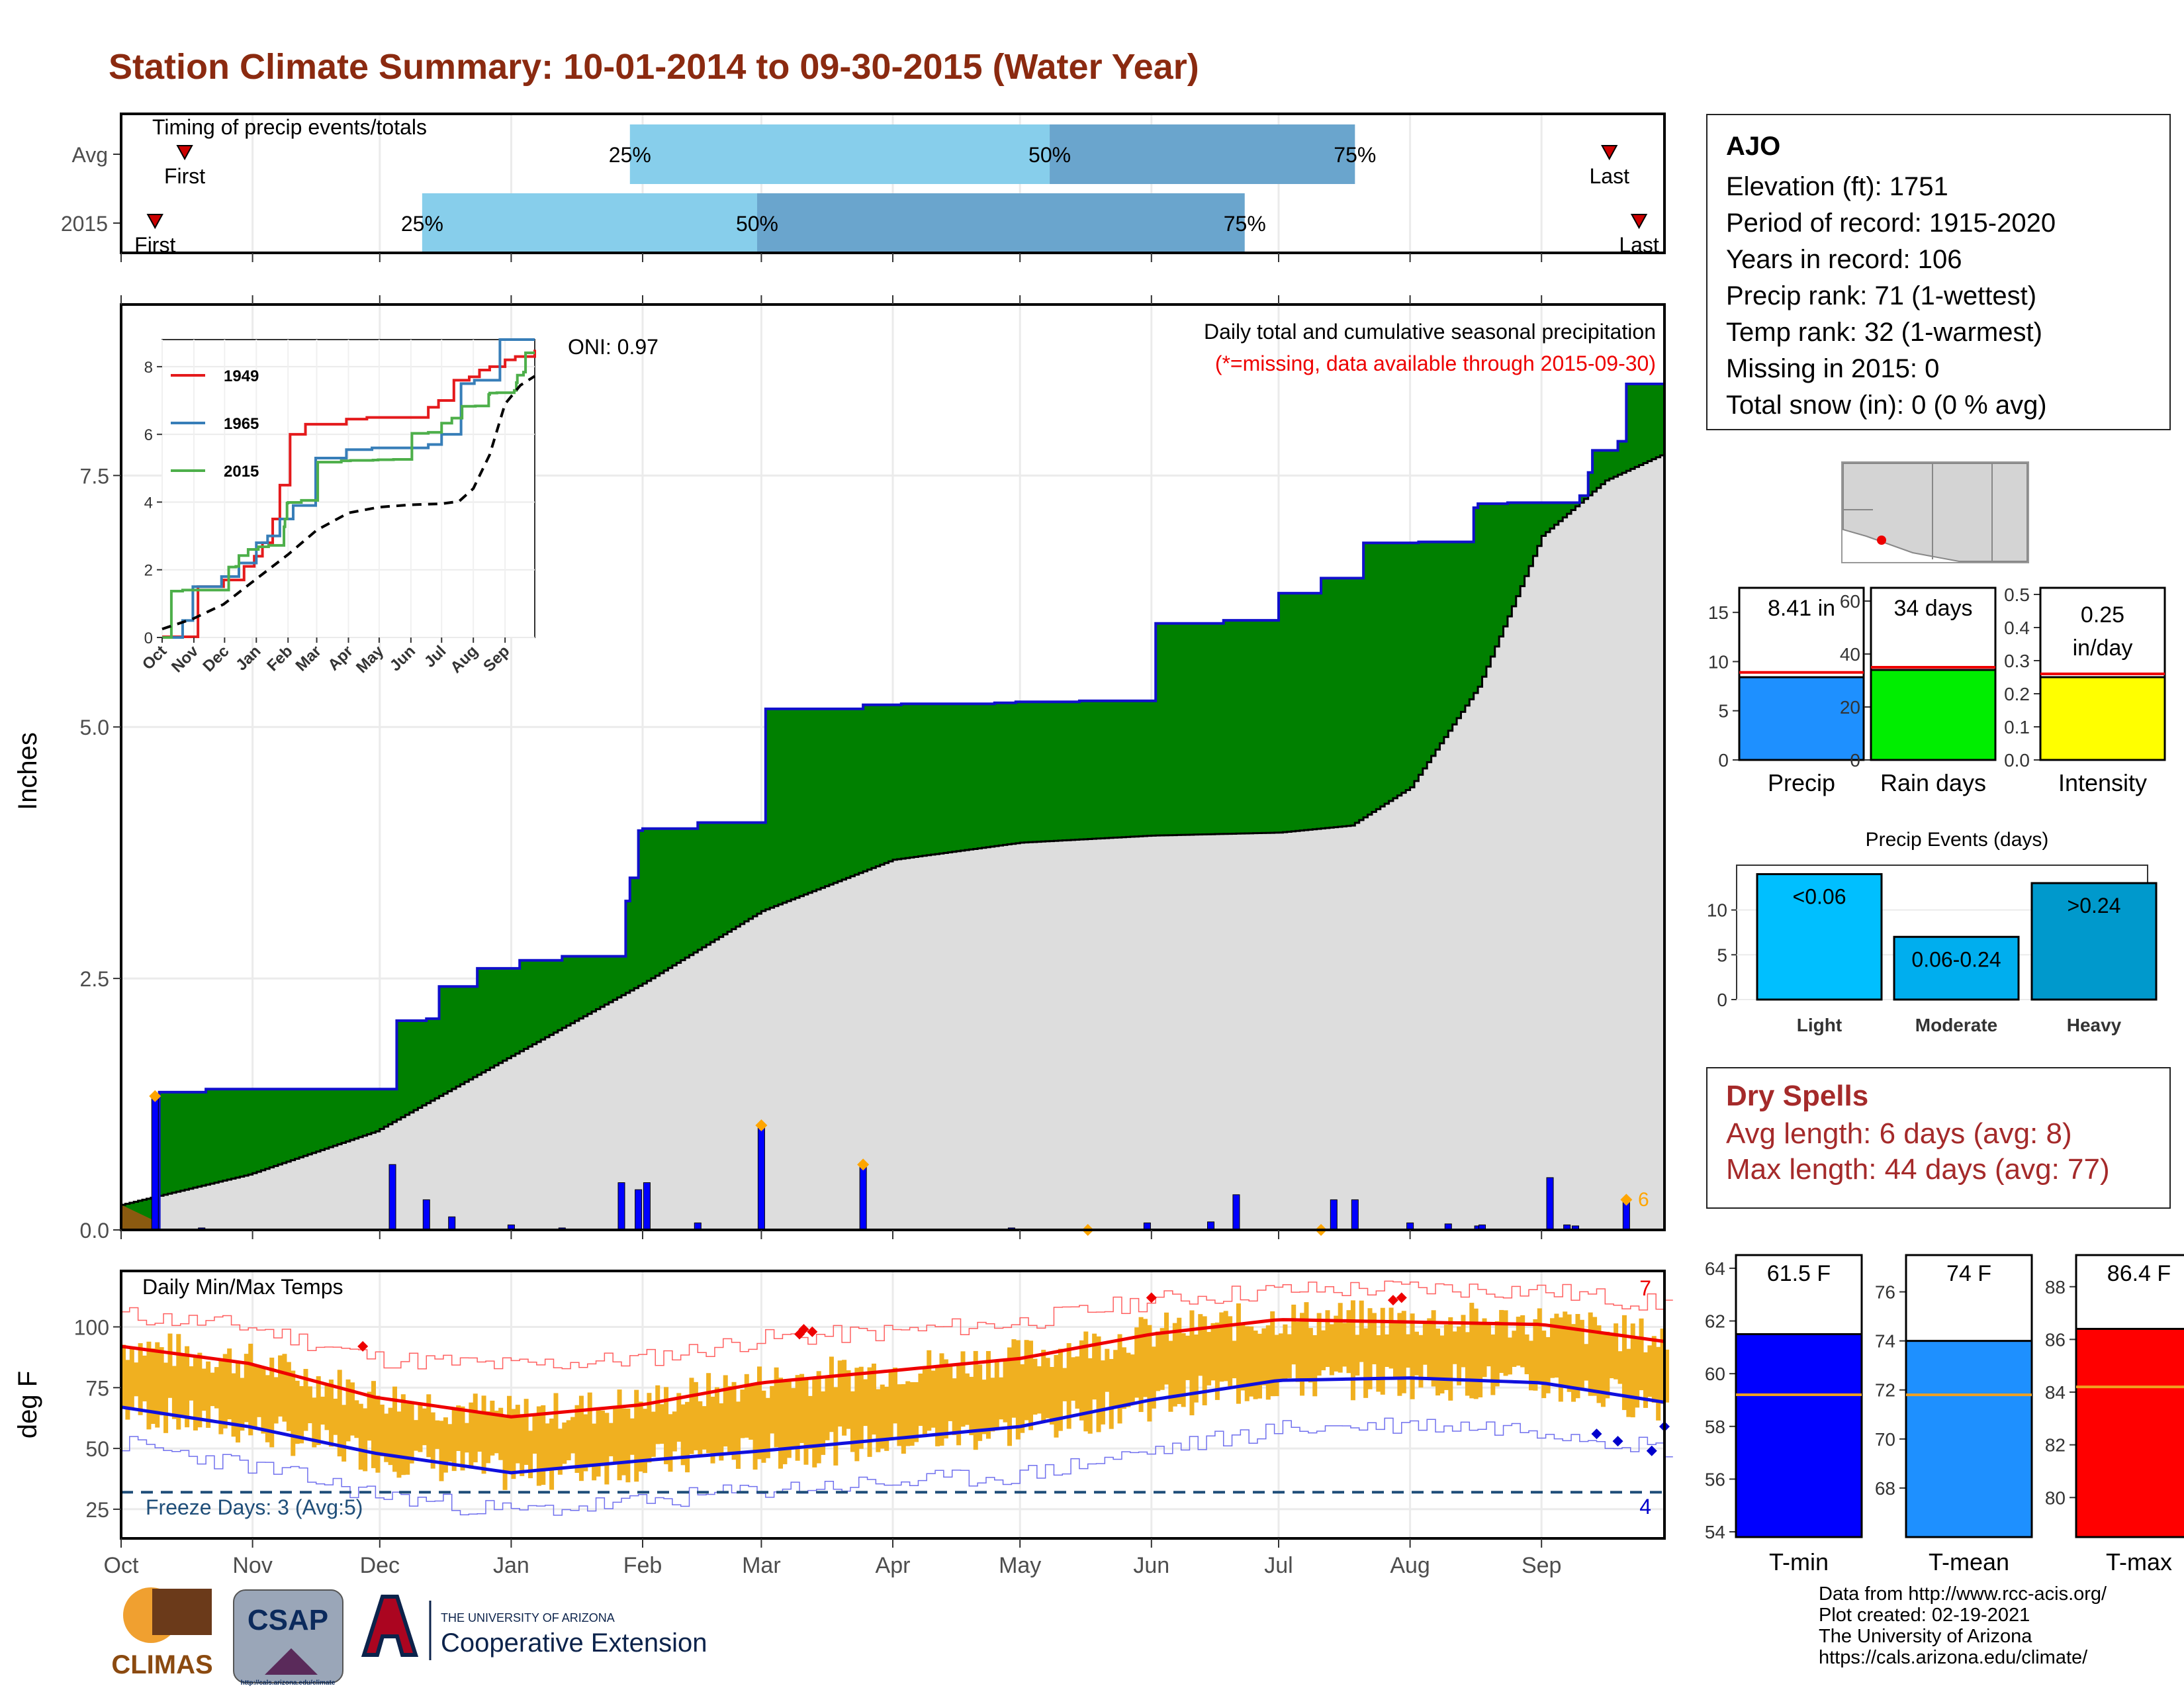  Describe the element at coordinates (2102, 782) in the screenshot. I see `summary-label-2: Intensity` at that location.